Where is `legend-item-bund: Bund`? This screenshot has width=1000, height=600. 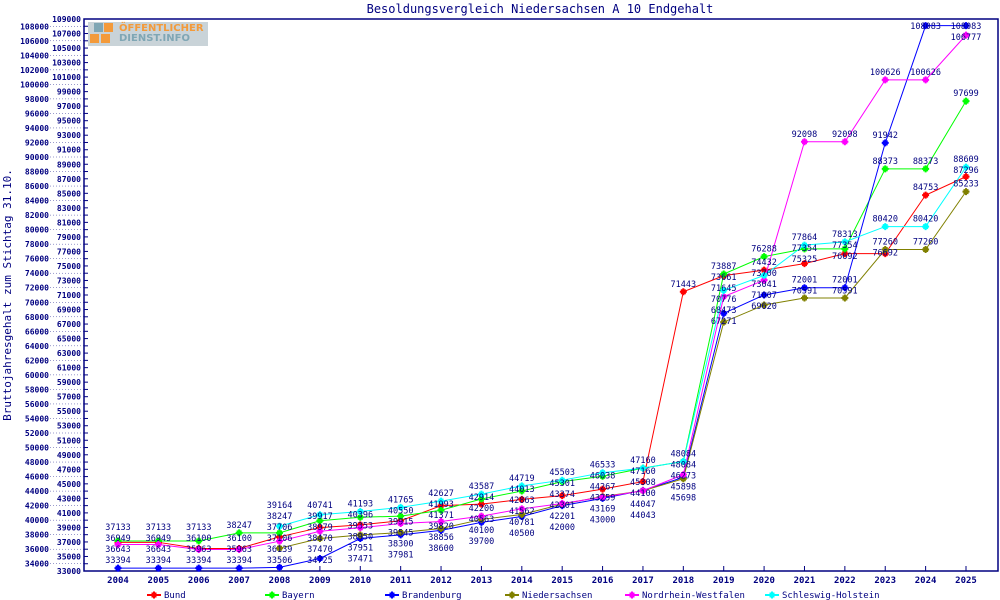
legend-item-bund: Bund is located at coordinates (166, 595).